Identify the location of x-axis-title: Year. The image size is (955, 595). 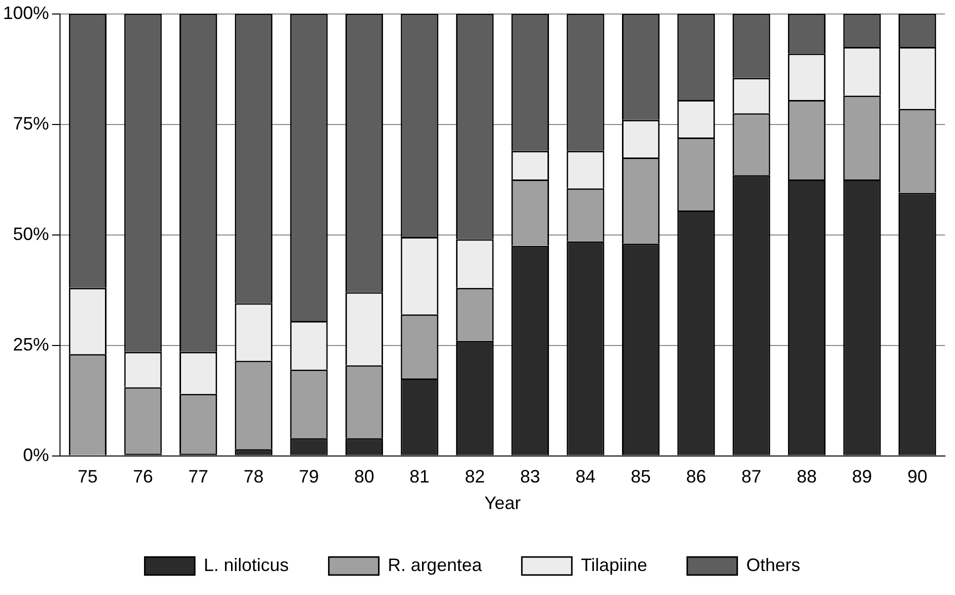
(502, 503).